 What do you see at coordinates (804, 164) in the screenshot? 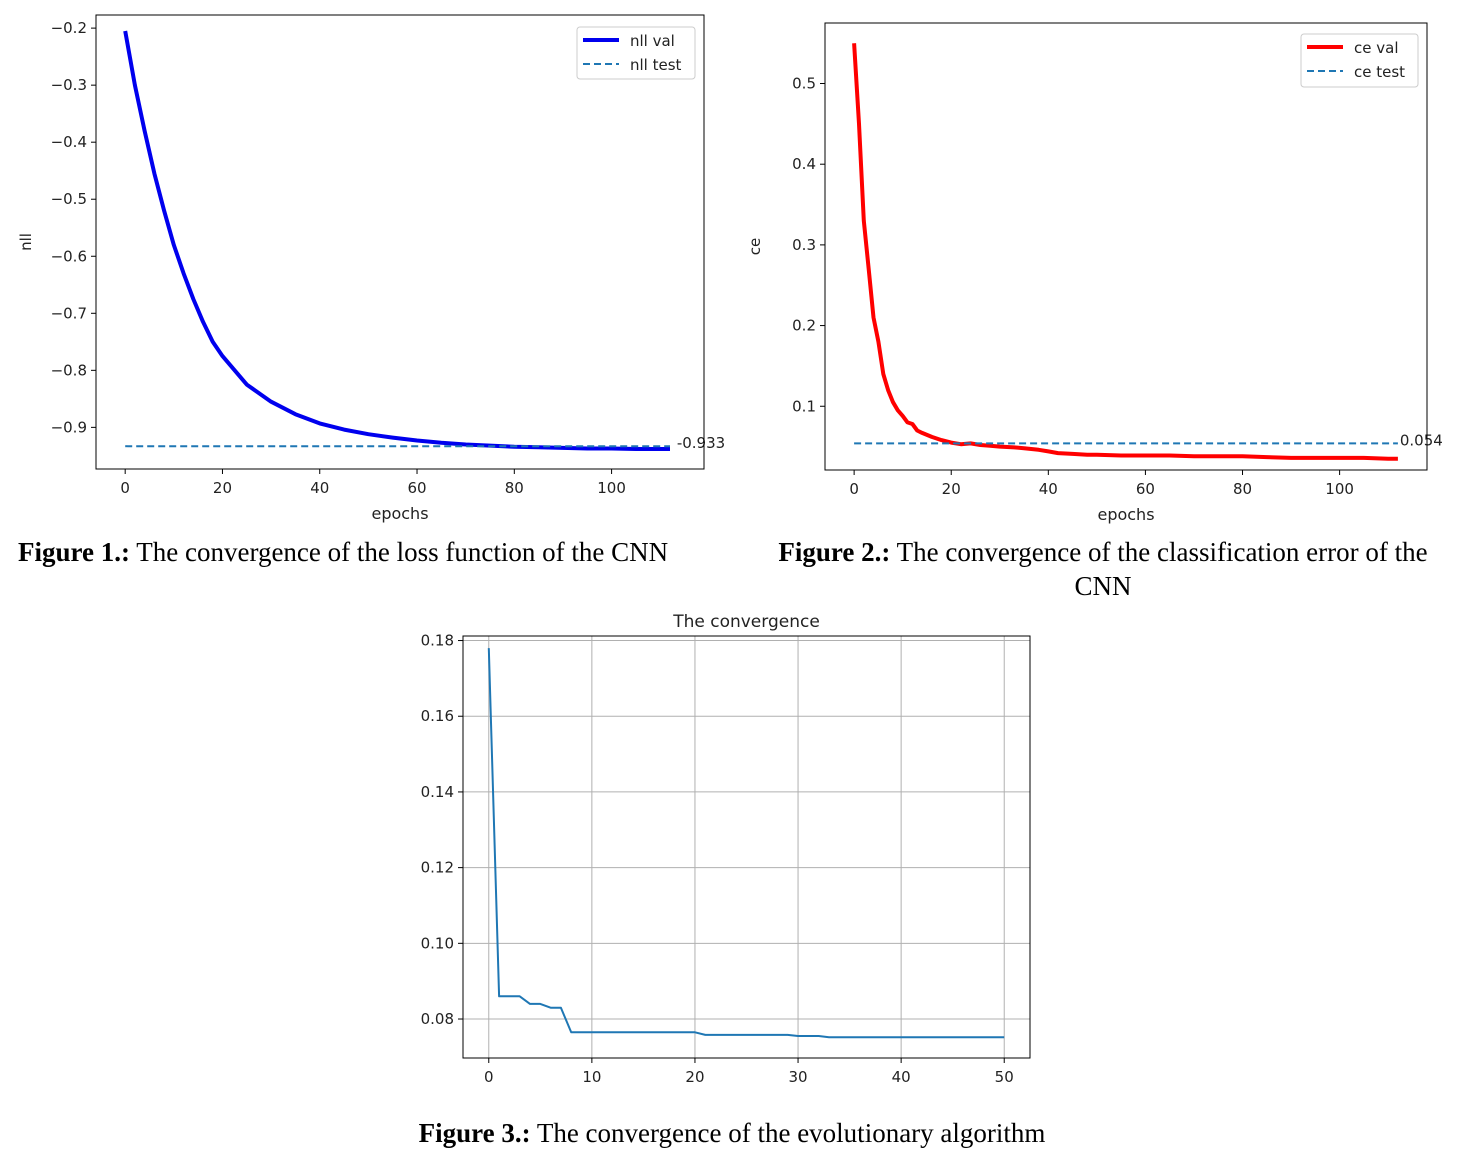
I see `y-tick-label: 0.4` at bounding box center [804, 164].